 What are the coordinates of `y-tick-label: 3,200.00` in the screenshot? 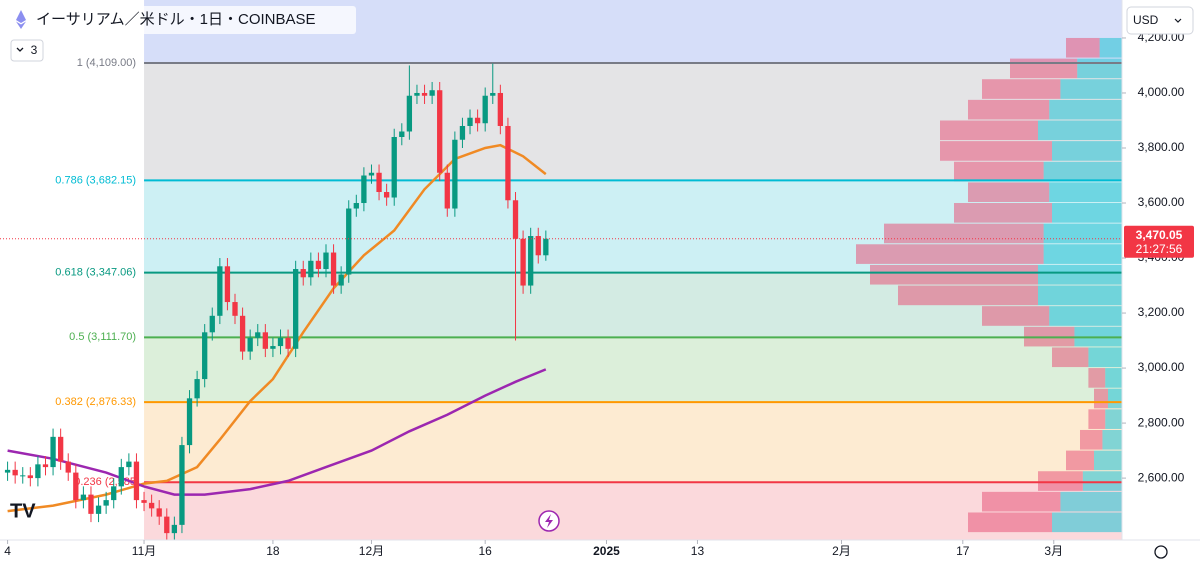 It's located at (1161, 312).